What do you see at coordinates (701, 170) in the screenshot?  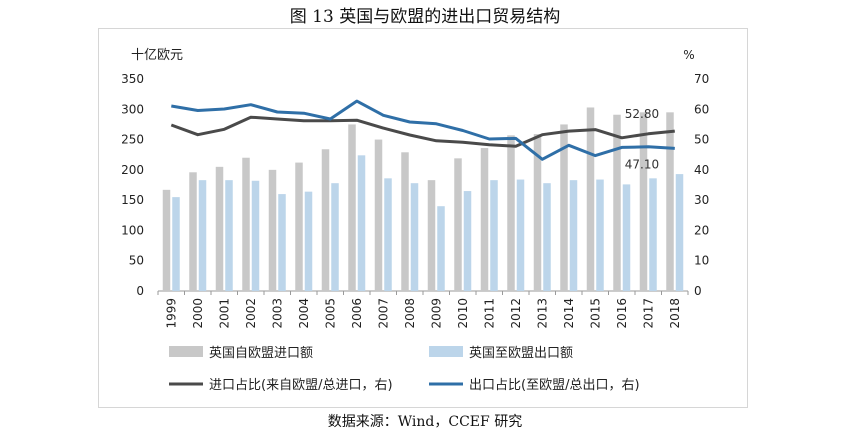 I see `y-right-tick-label: 40` at bounding box center [701, 170].